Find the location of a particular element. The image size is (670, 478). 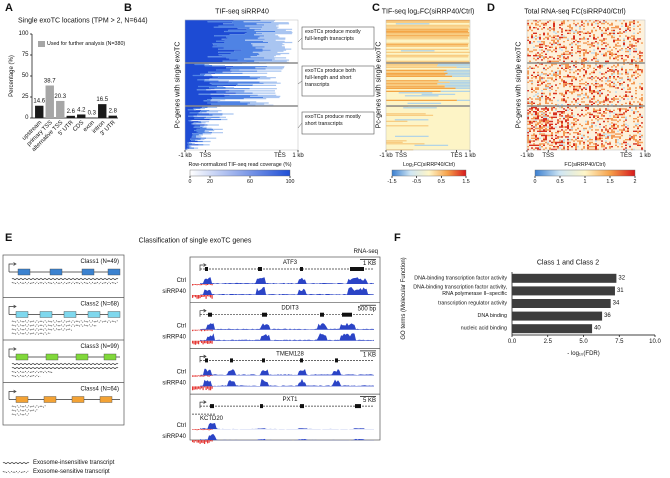

colorbar-tick-label: 20 is located at coordinates (210, 182).